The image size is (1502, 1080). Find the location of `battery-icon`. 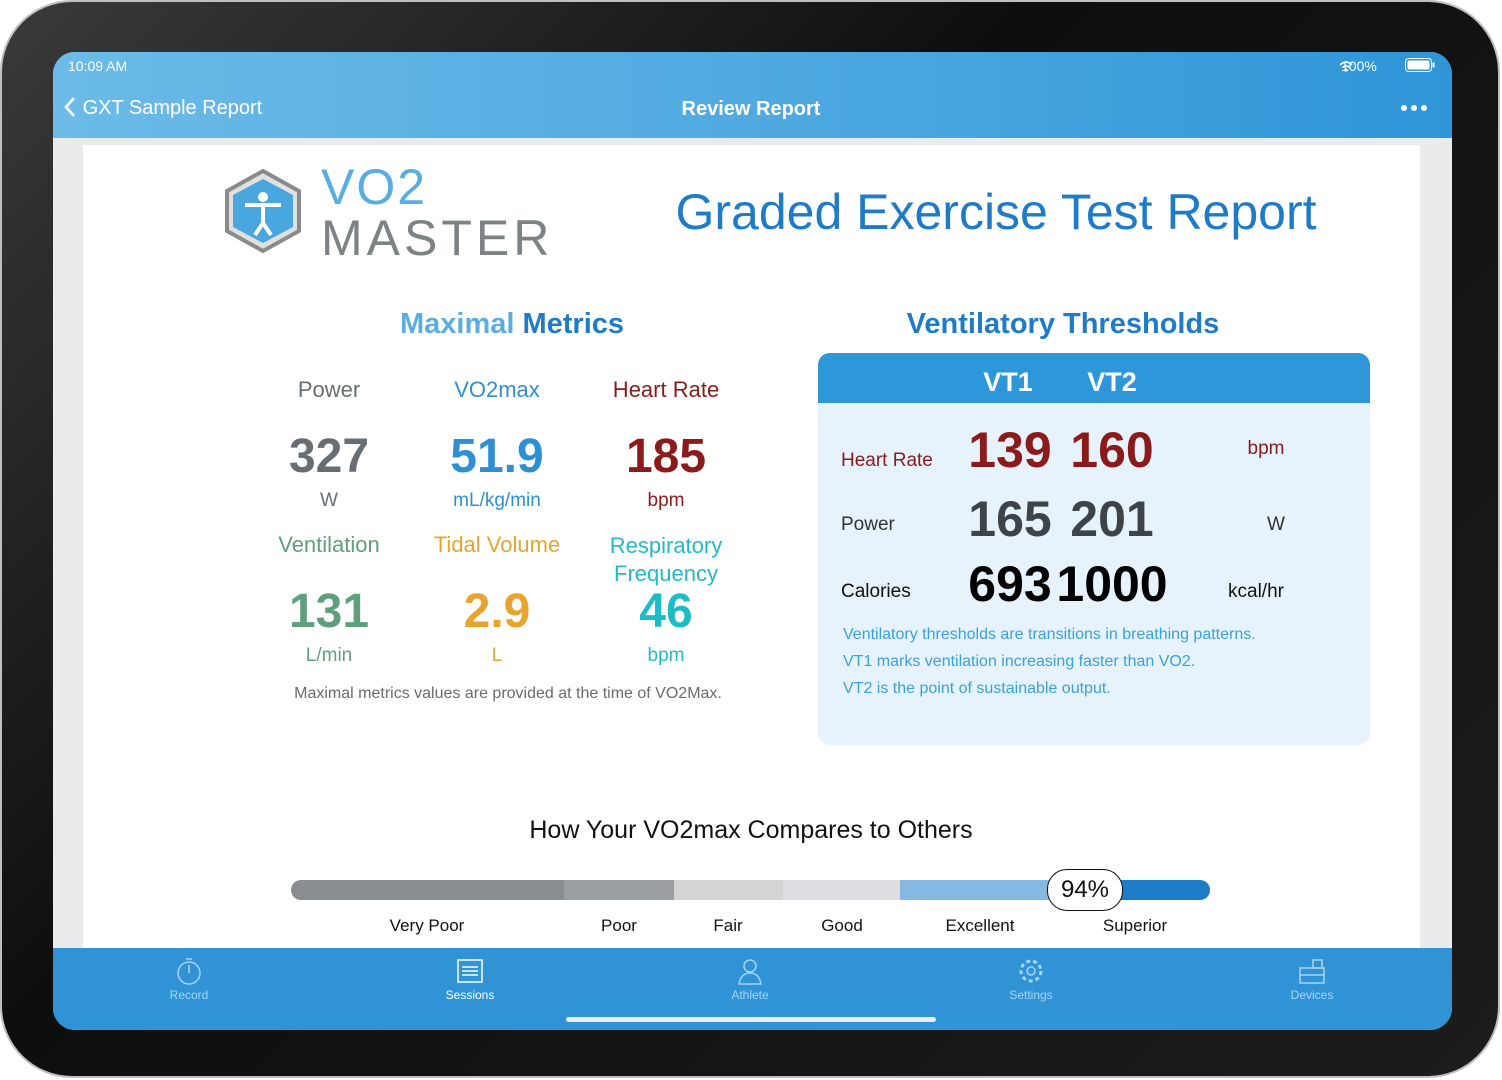

battery-icon is located at coordinates (1420, 65).